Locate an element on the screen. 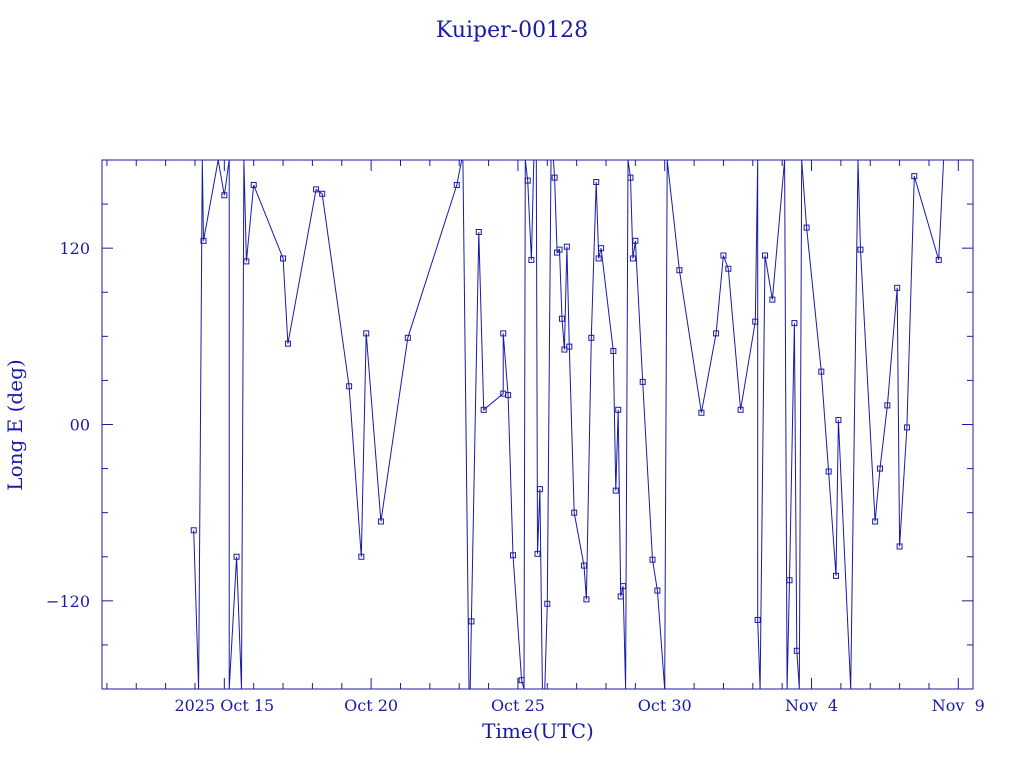  y-axis-label: Long E (deg) is located at coordinates (15, 424).